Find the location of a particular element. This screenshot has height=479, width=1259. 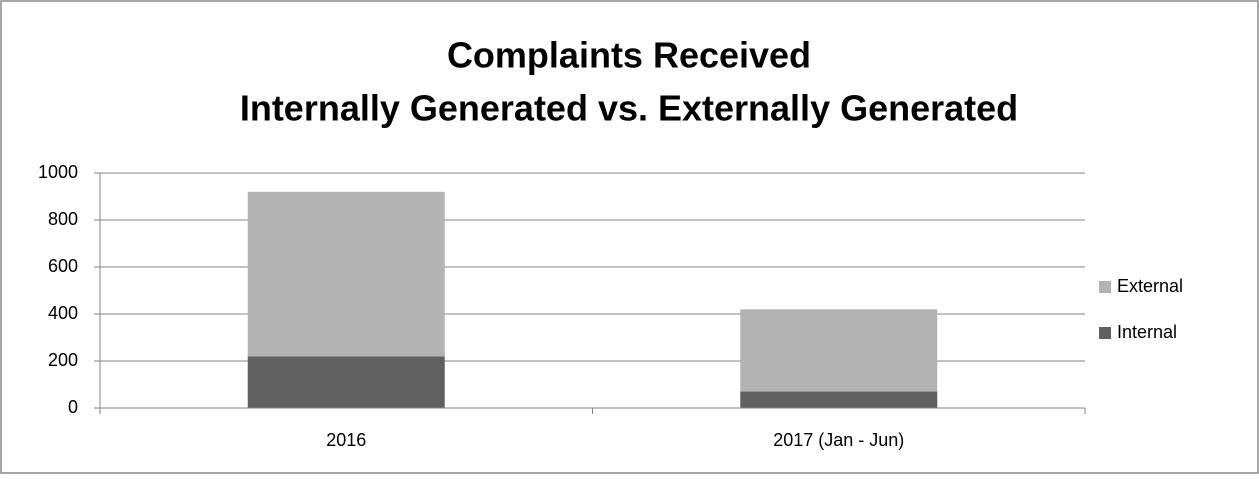

y-tick-label: 800 is located at coordinates (63, 219).